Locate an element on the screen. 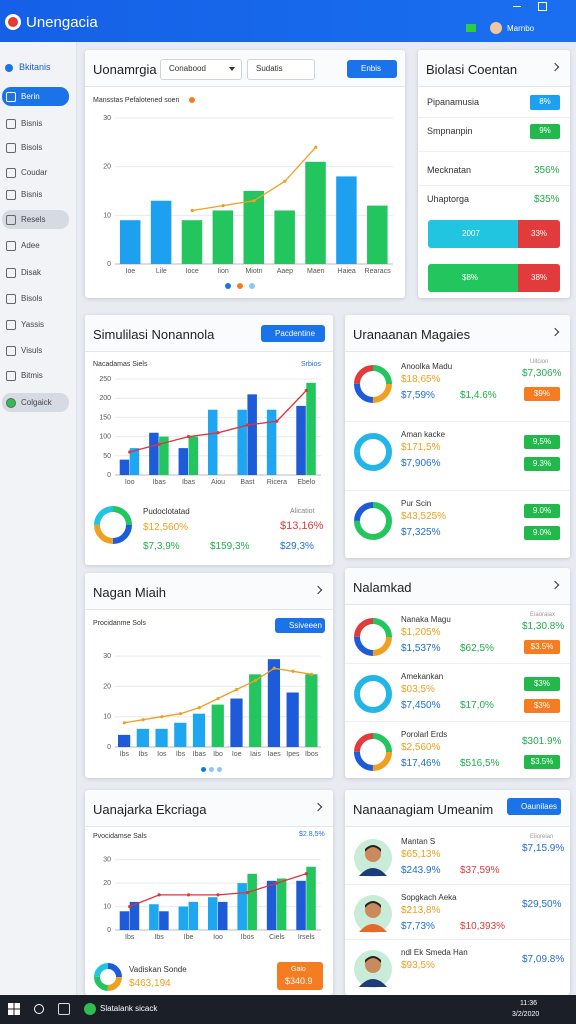 The width and height of the screenshot is (576, 1024). start-tile is located at coordinates (11, 1012).